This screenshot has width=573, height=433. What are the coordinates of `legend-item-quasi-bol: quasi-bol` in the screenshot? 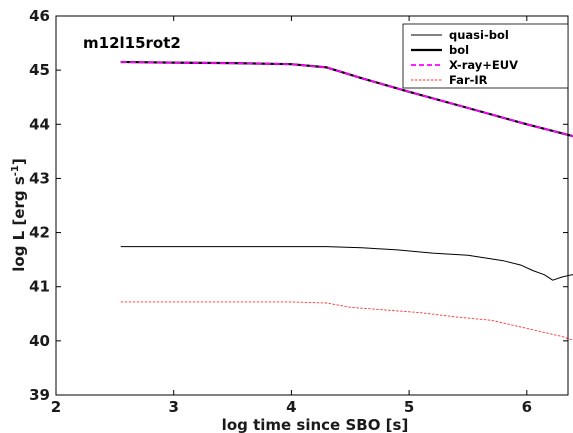 It's located at (460, 35).